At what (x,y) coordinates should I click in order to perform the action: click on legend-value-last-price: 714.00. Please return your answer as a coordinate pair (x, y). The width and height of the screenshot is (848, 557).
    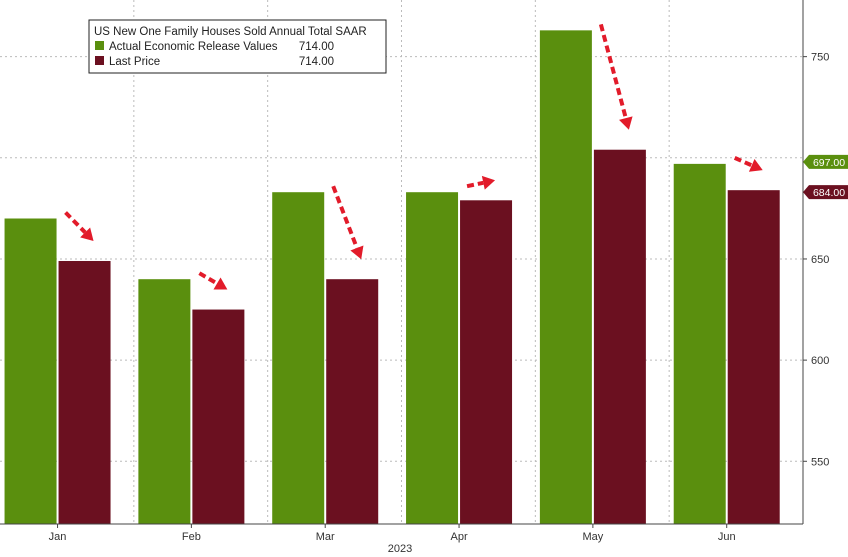
    Looking at the image, I should click on (316, 62).